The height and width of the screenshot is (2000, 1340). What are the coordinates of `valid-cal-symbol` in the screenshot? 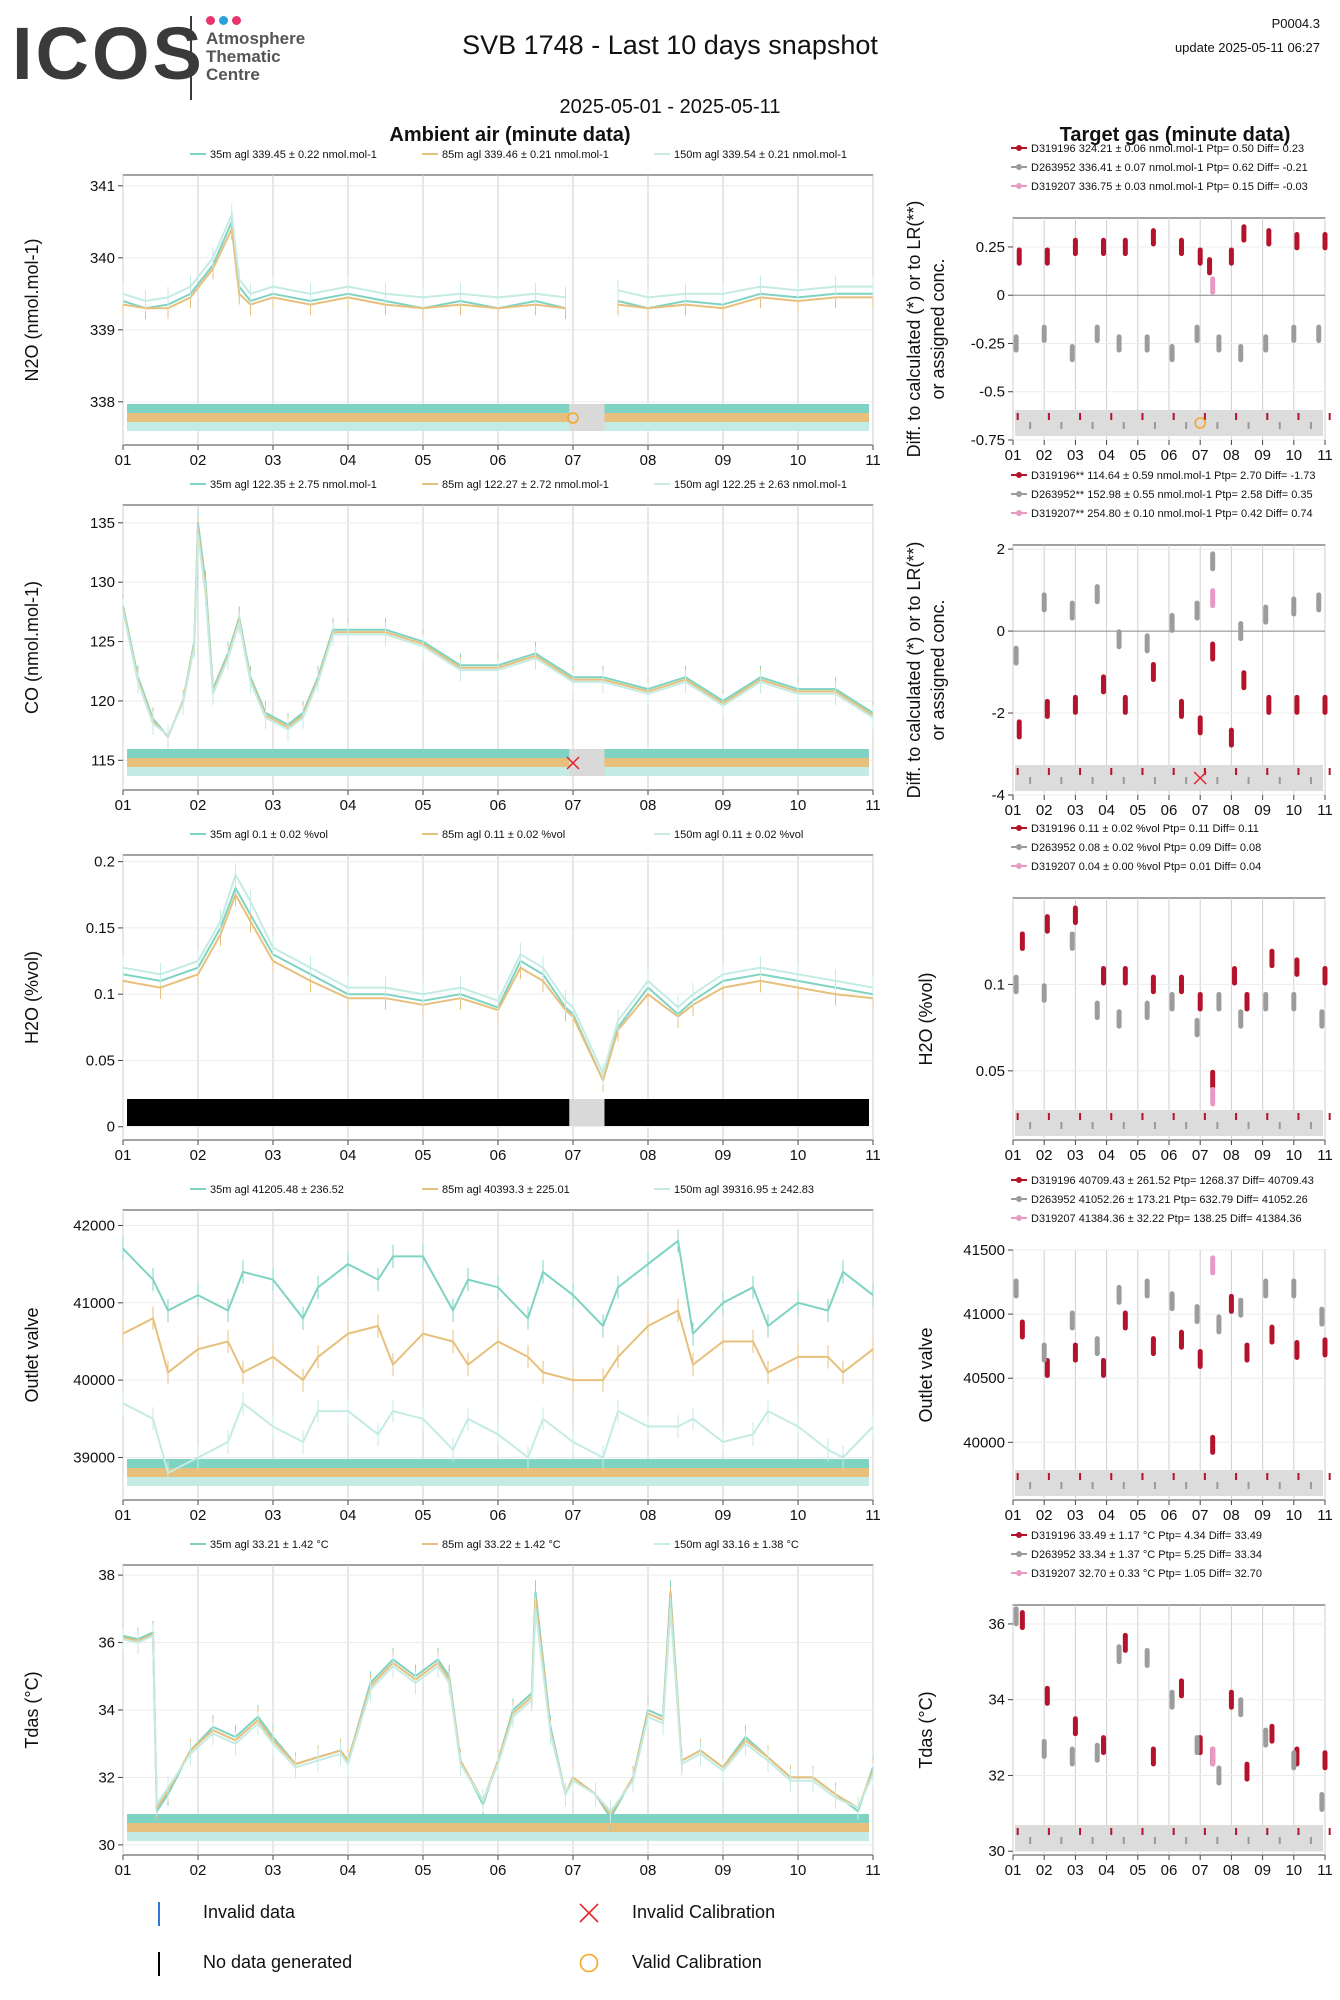 It's located at (589, 1963).